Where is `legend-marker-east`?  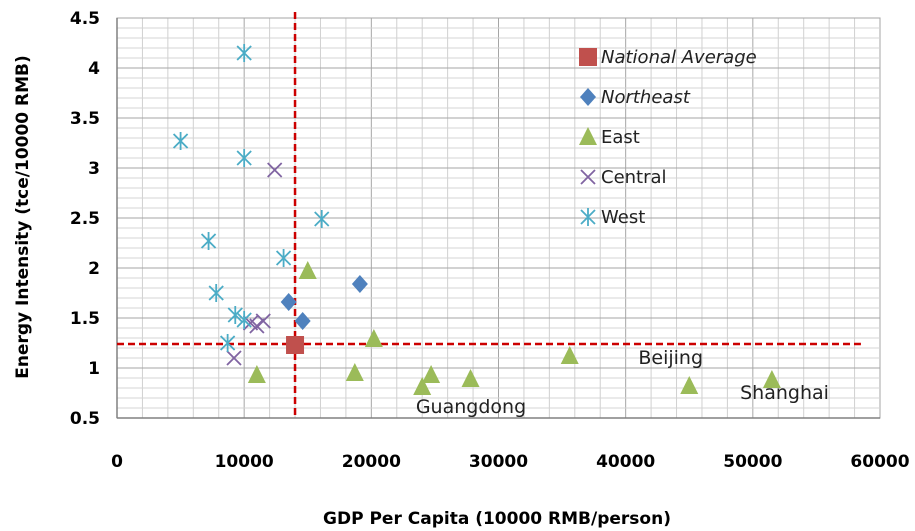
legend-marker-east is located at coordinates (588, 136).